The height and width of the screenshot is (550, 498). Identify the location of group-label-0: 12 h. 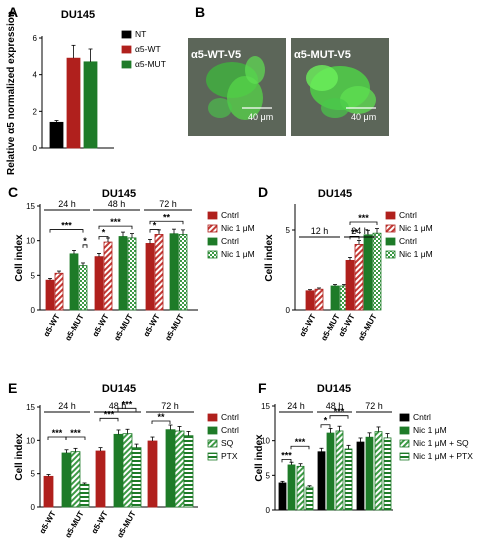
(320, 231).